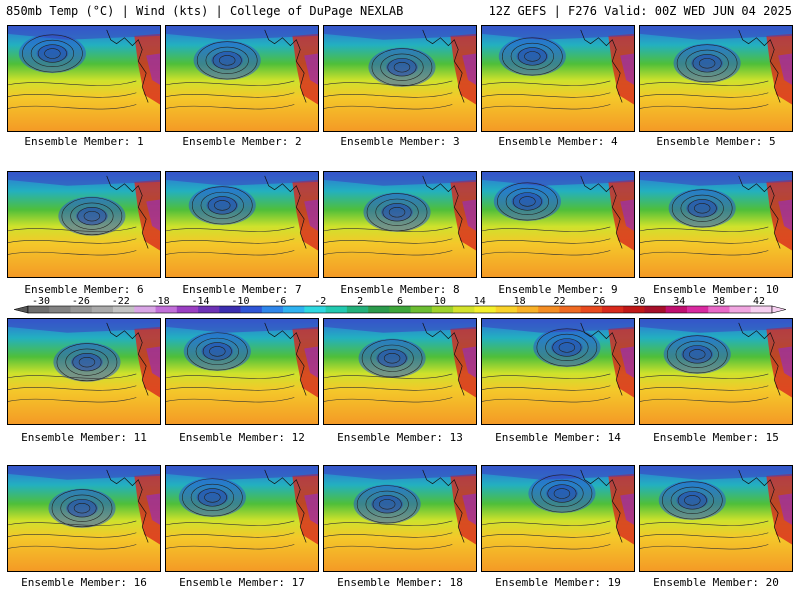 The height and width of the screenshot is (600, 800). What do you see at coordinates (400, 582) in the screenshot?
I see `ensemble-member-caption: Ensemble Member: 18` at bounding box center [400, 582].